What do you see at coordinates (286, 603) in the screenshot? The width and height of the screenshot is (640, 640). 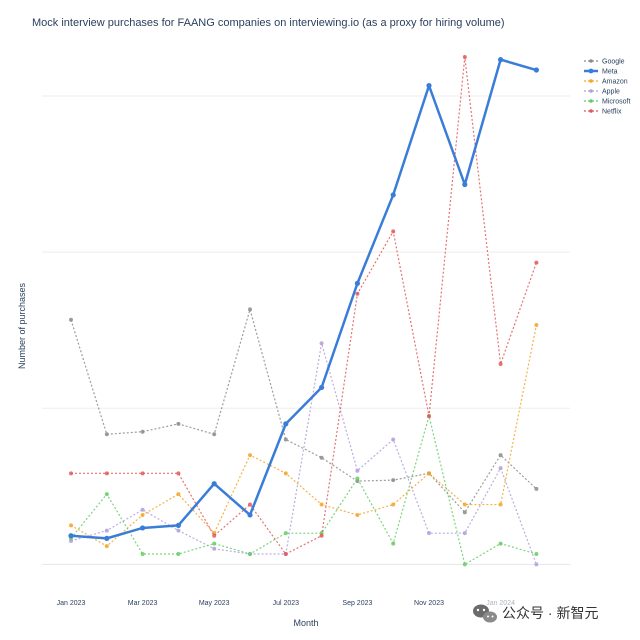 I see `x-tick-label: Jul 2023` at bounding box center [286, 603].